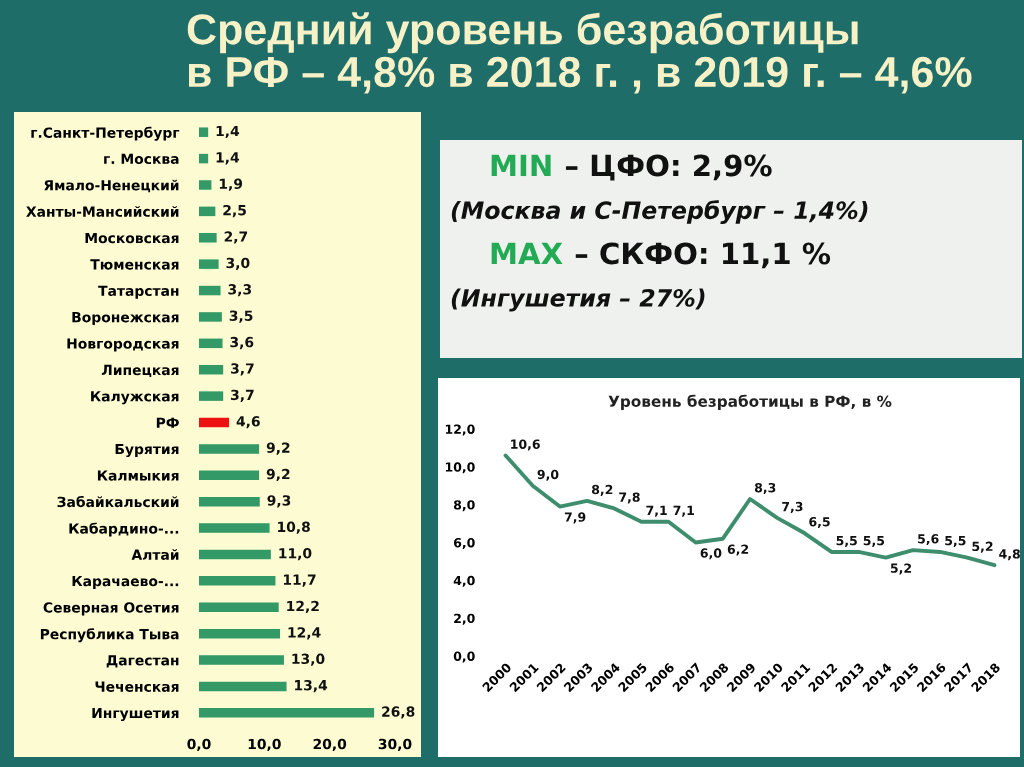 The height and width of the screenshot is (767, 1024). Describe the element at coordinates (629, 498) in the screenshot. I see `data-label: 7,8` at that location.